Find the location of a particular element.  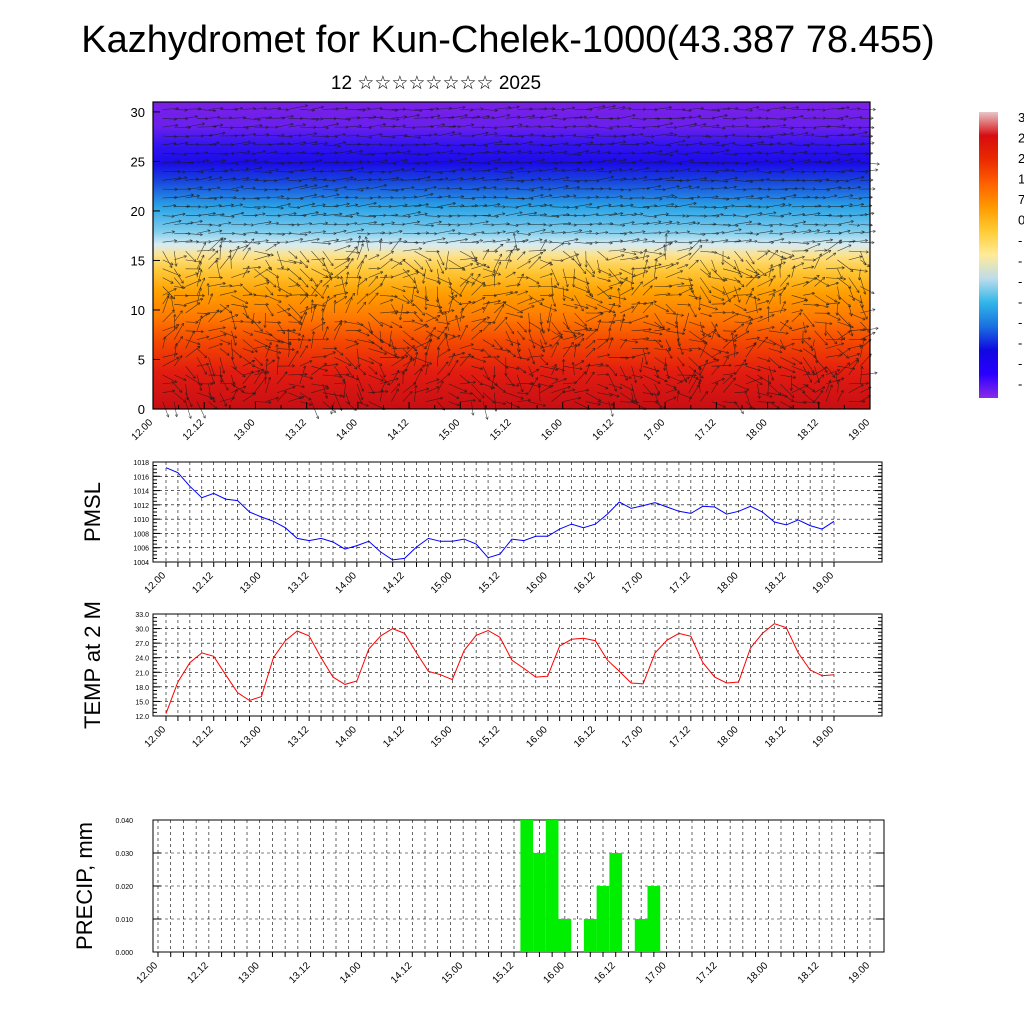

precip-x-tick-label: 18.12 is located at coordinates (809, 973).